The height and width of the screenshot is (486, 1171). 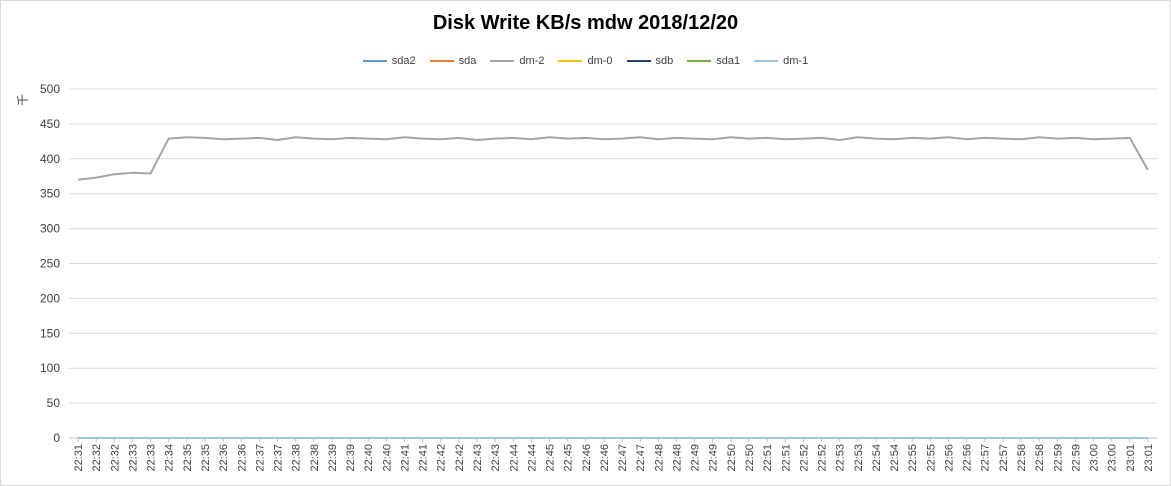 What do you see at coordinates (713, 61) in the screenshot?
I see `legend-item-sda1: sda1` at bounding box center [713, 61].